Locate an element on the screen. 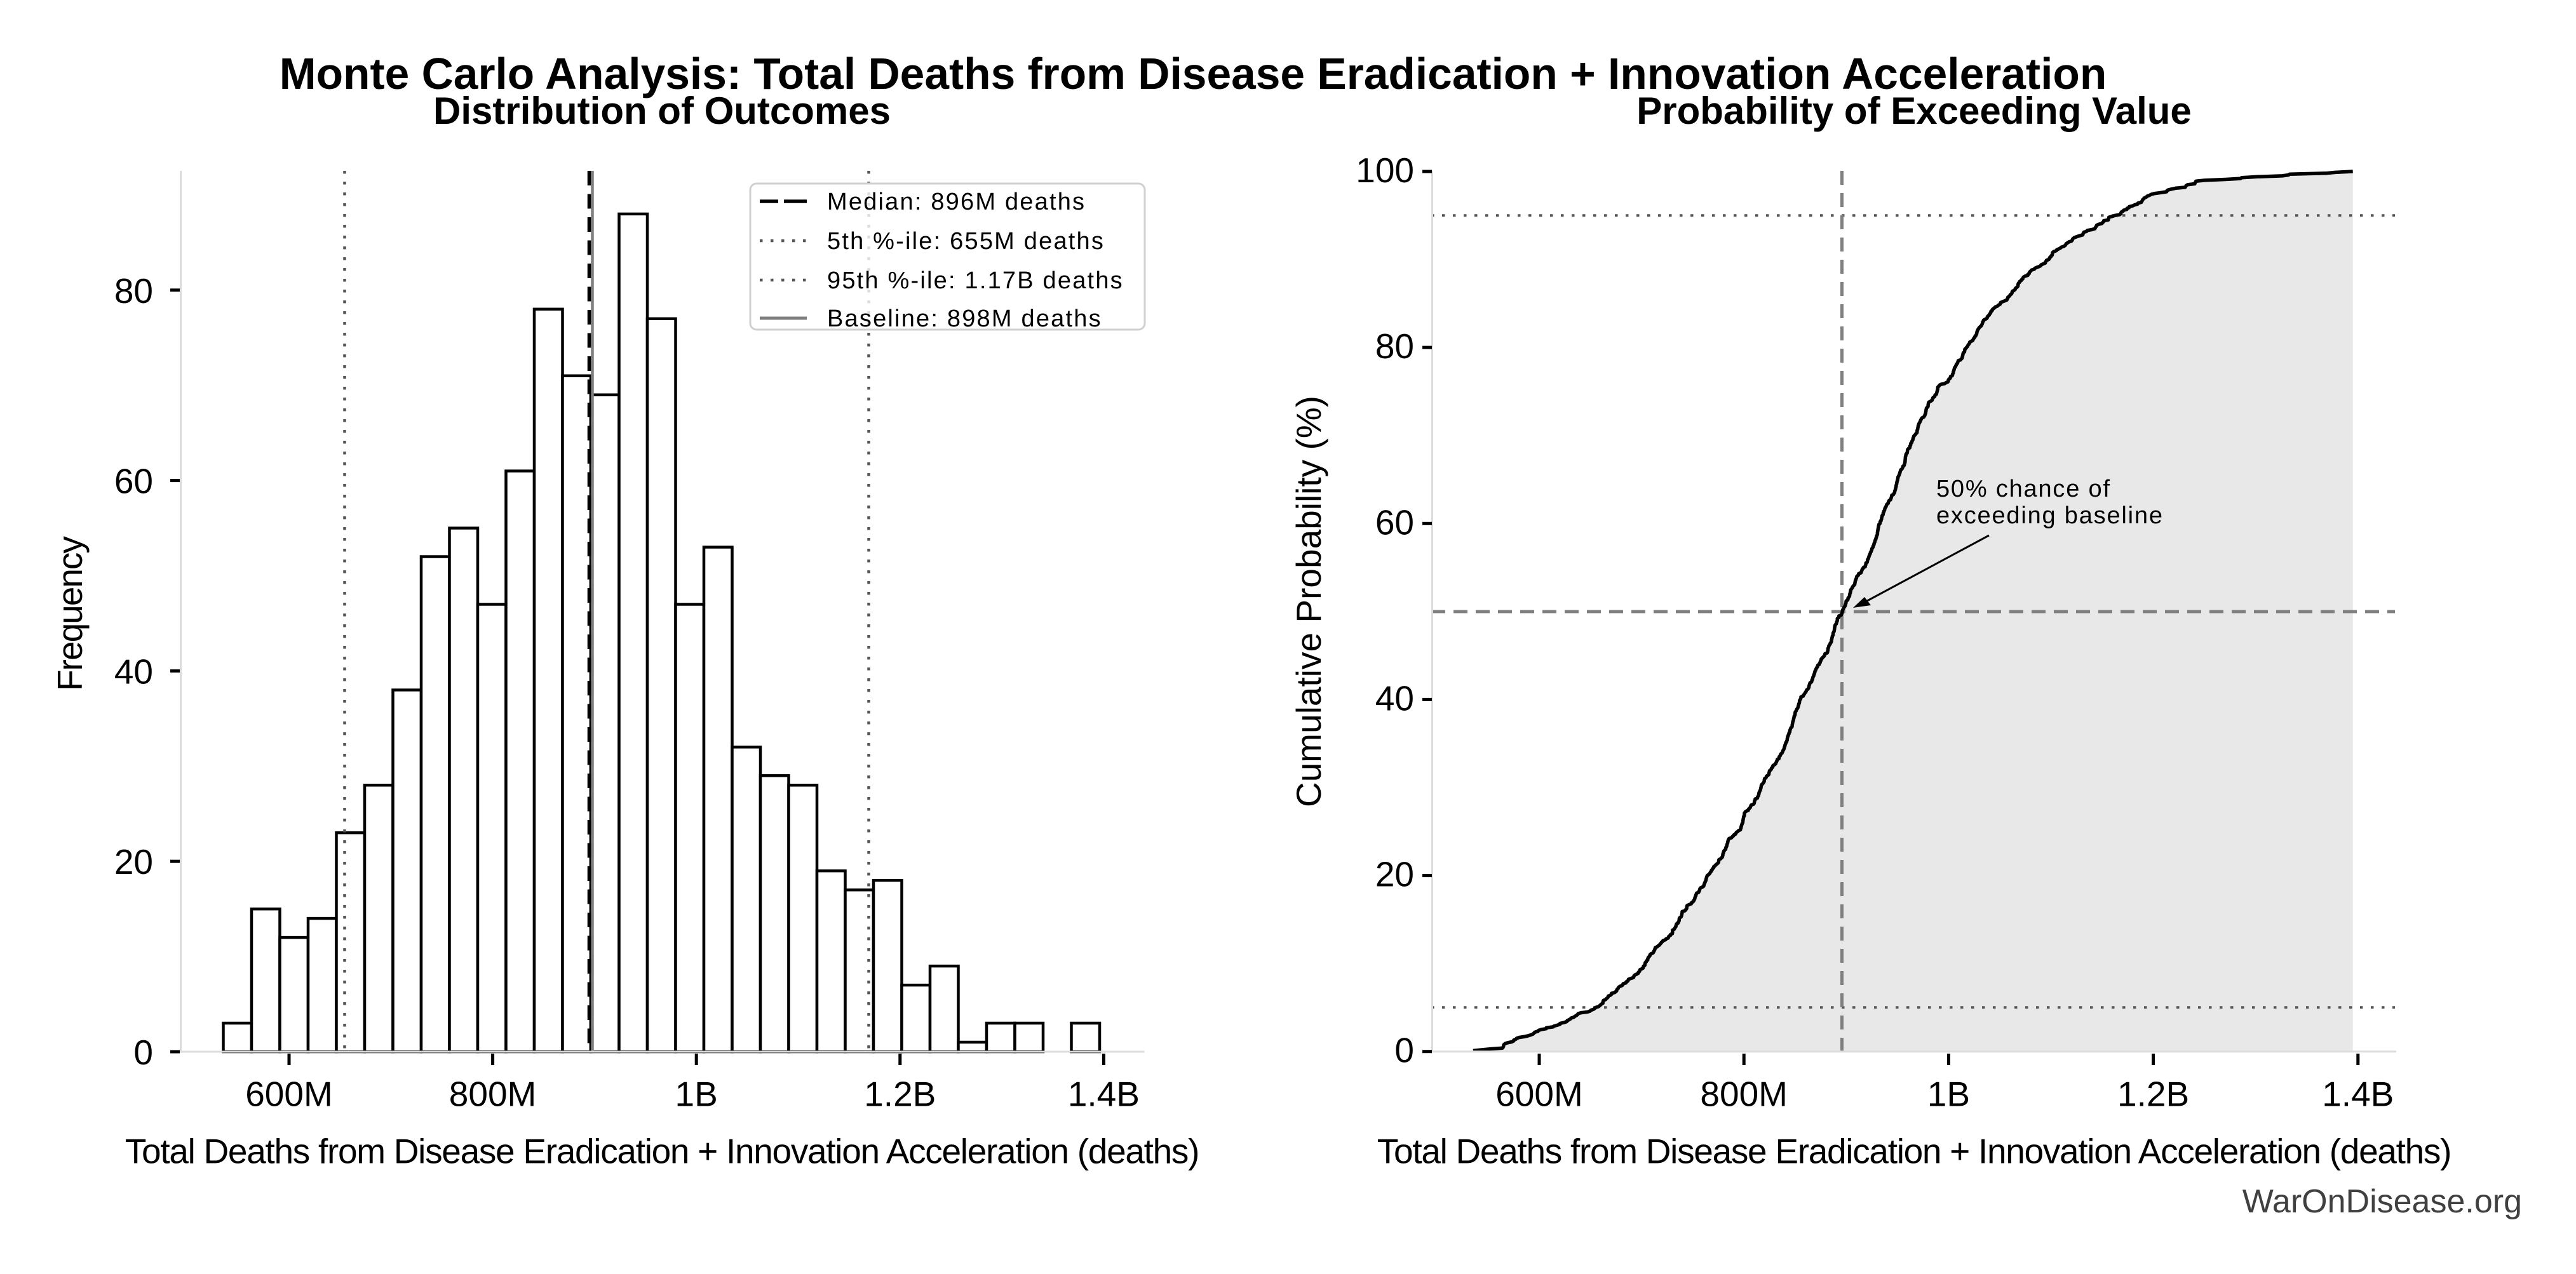 Image resolution: width=2576 pixels, height=1274 pixels. svg-text: WarOnDisease.org is located at coordinates (2382, 1202).